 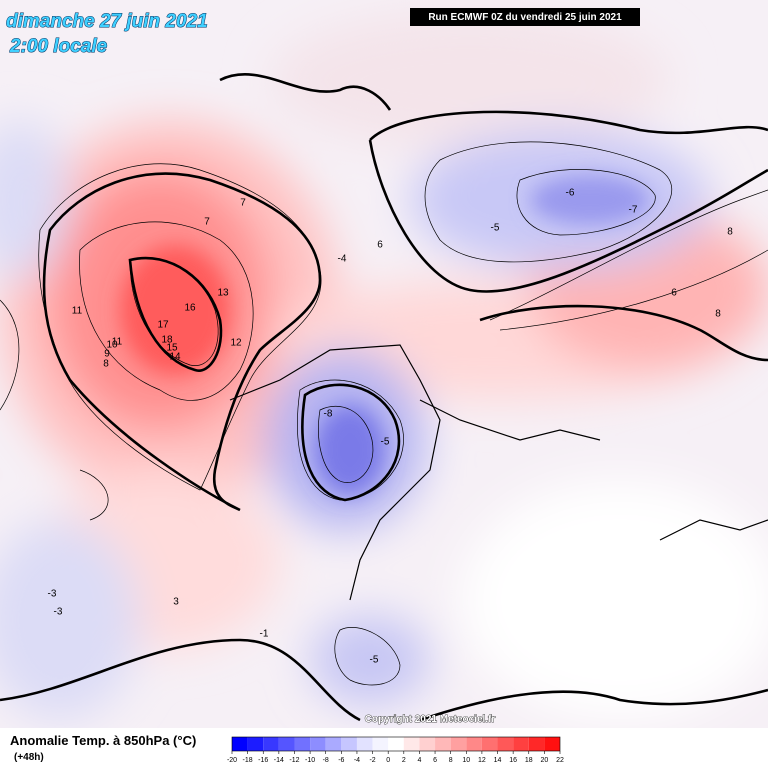 I want to click on colorbar-tick-label: -16, so click(x=263, y=760).